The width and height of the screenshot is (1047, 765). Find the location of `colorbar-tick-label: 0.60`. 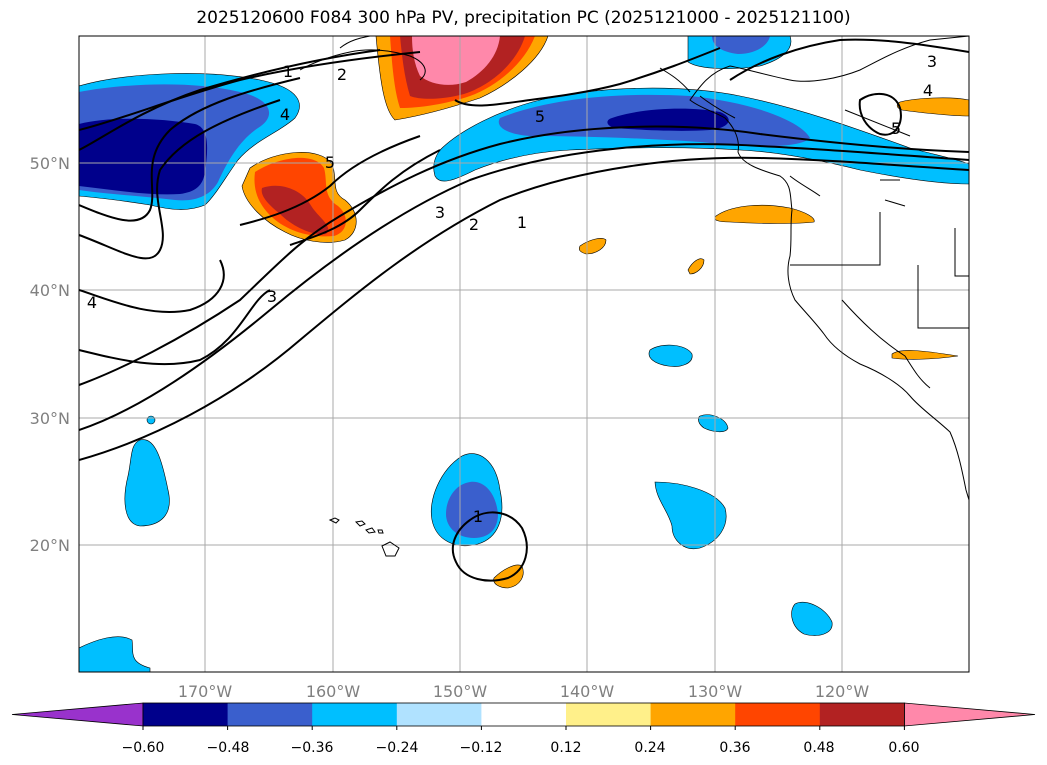

colorbar-tick-label: 0.60 is located at coordinates (903, 748).